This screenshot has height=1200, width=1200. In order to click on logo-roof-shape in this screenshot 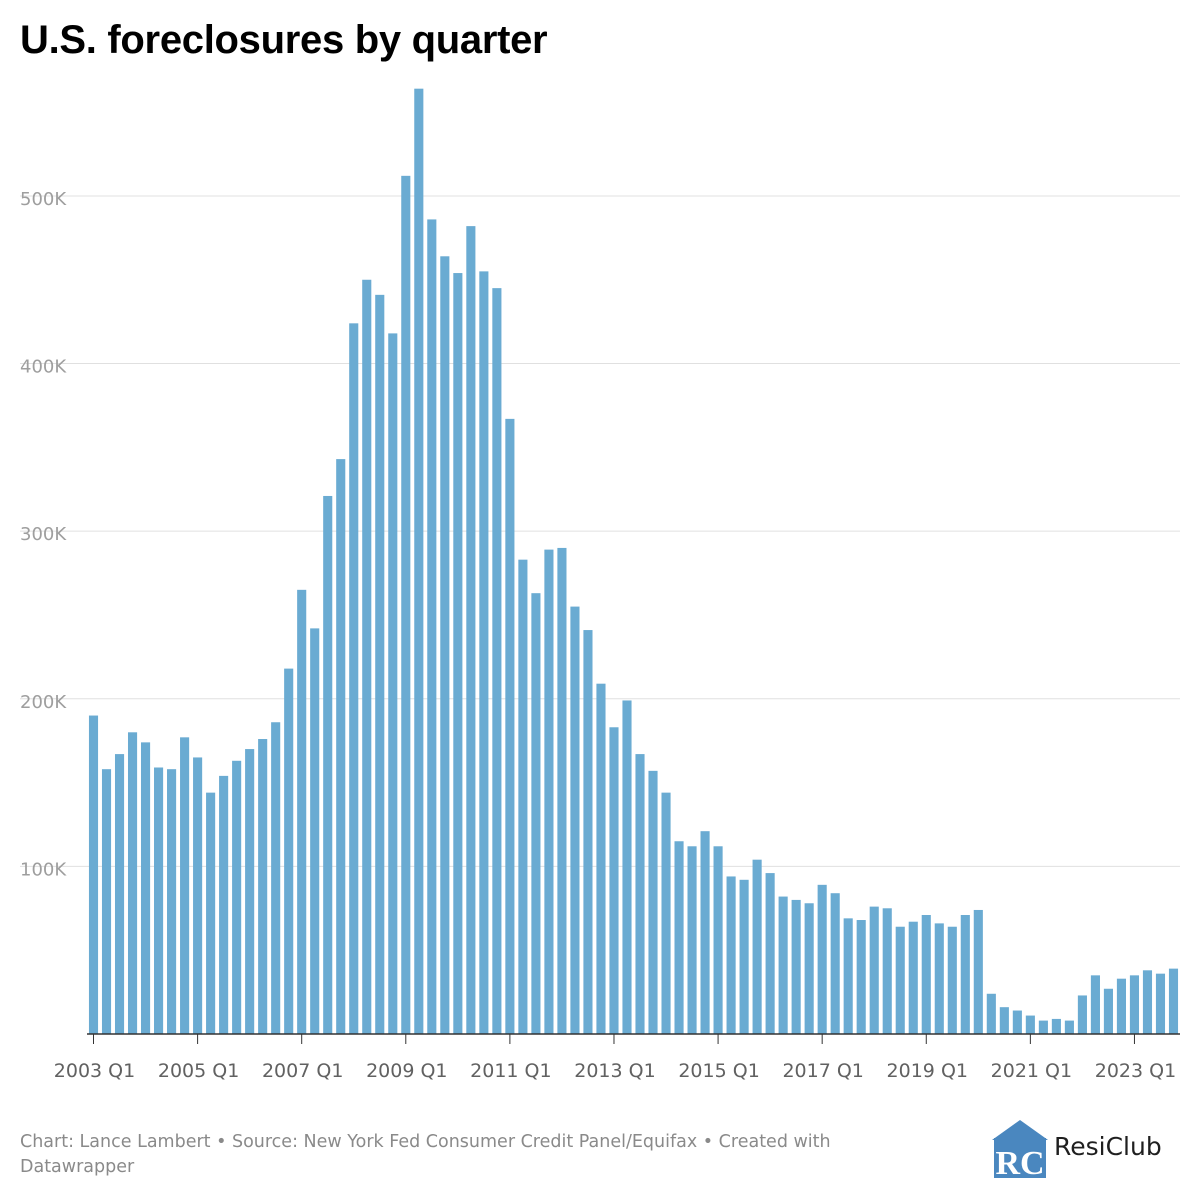, I will do `click(1020, 1130)`.